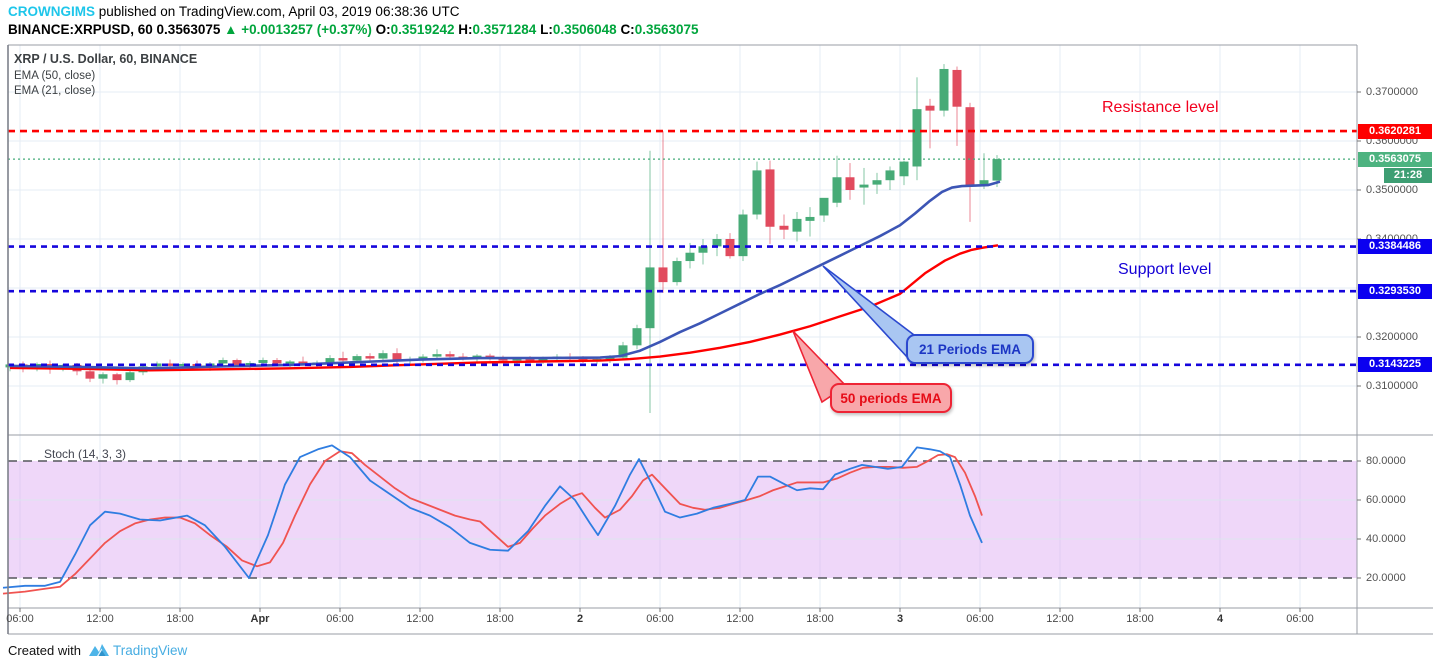 This screenshot has width=1433, height=667. What do you see at coordinates (492, 516) in the screenshot?
I see `stoch-k-line` at bounding box center [492, 516].